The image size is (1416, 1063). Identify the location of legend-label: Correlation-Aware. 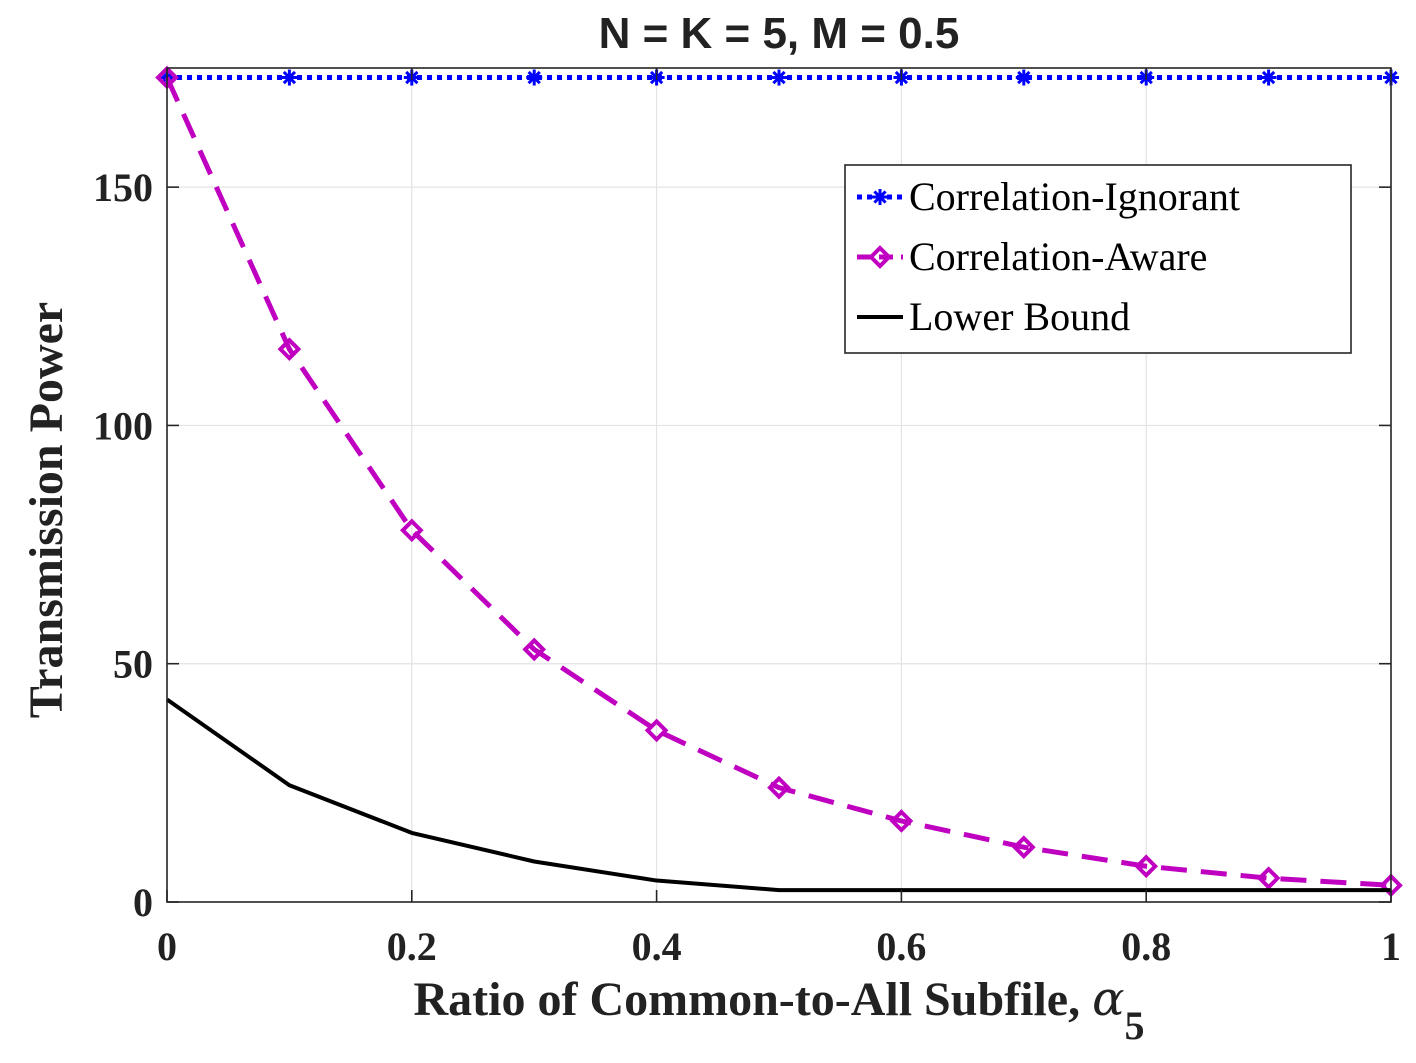
(1058, 256).